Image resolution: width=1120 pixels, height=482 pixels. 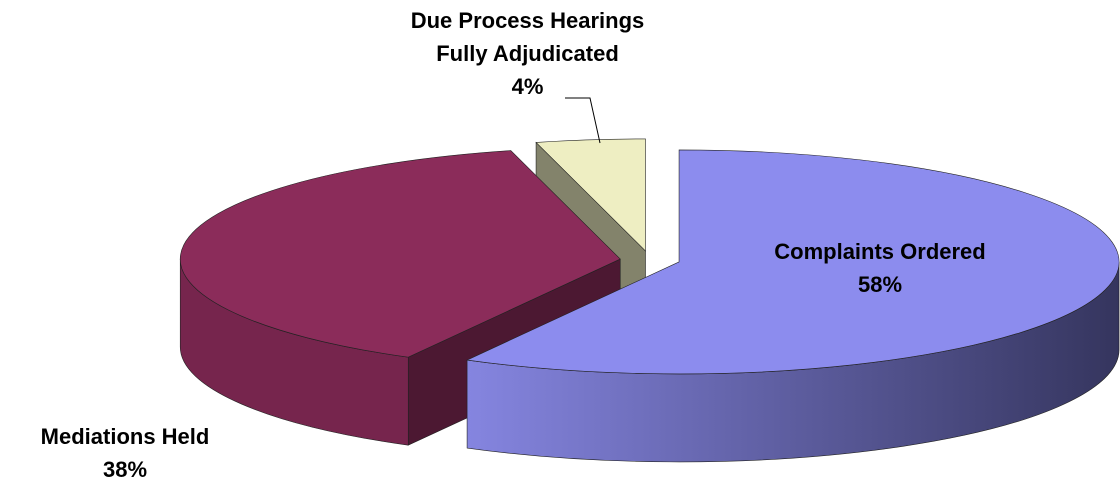 I want to click on leader-line, so click(x=583, y=120).